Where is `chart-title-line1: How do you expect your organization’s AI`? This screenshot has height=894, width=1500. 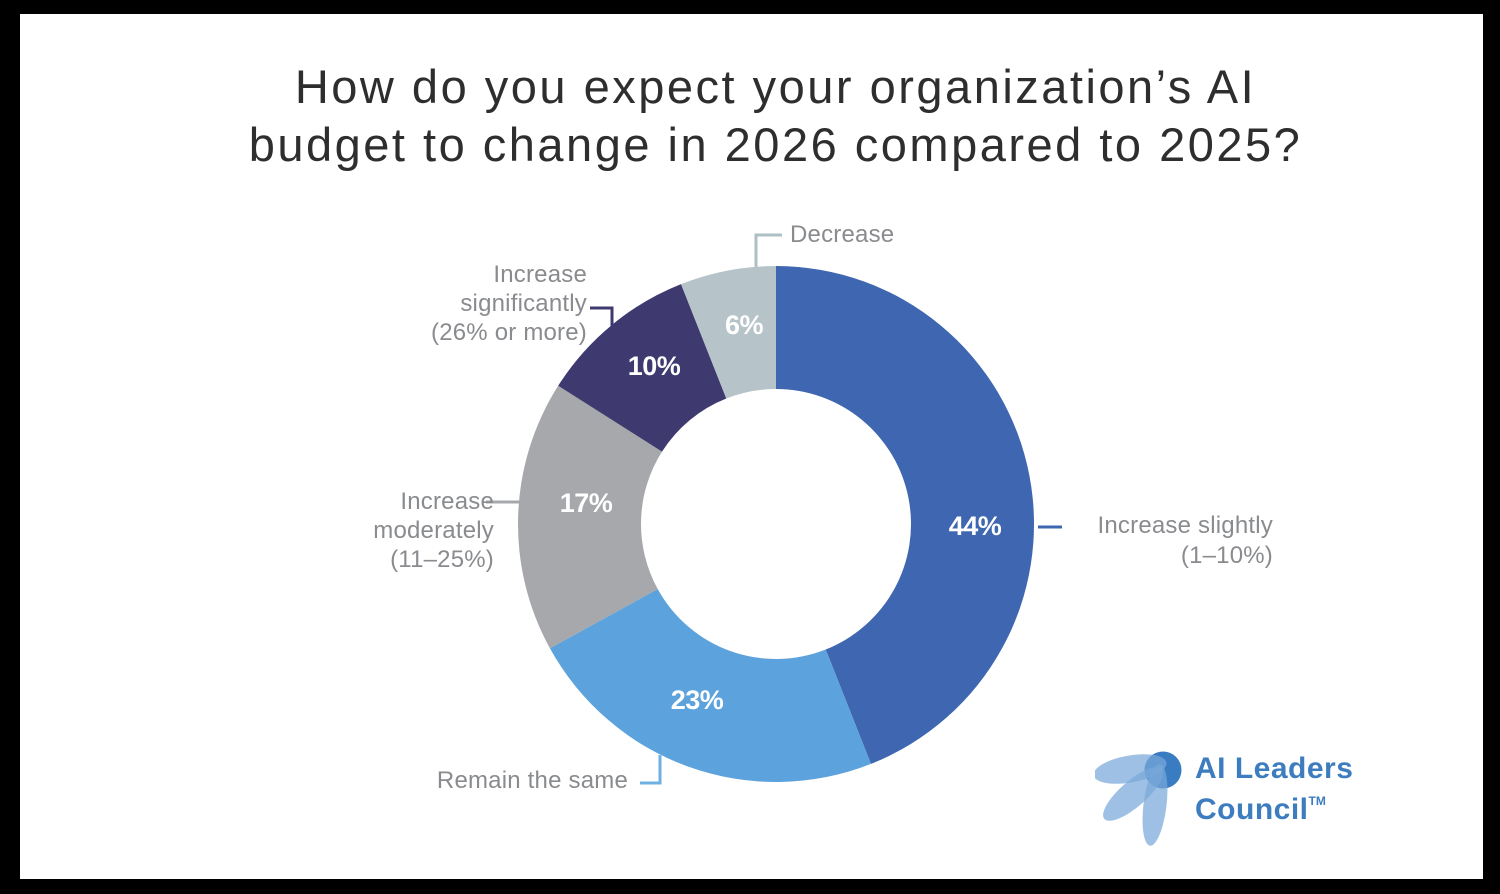 chart-title-line1: How do you expect your organization’s AI is located at coordinates (775, 86).